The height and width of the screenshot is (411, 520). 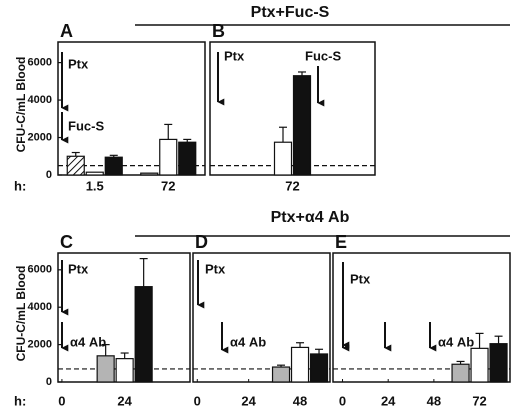 I want to click on row-title: Ptx+α4 Ab, so click(x=310, y=217).